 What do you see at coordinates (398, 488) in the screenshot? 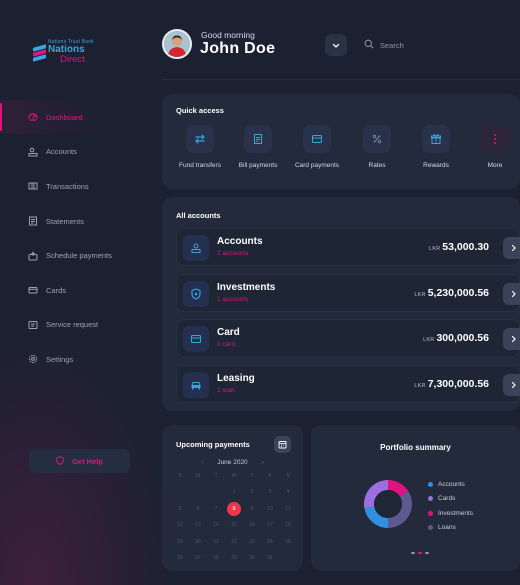
I see `donut-segment-investments` at bounding box center [398, 488].